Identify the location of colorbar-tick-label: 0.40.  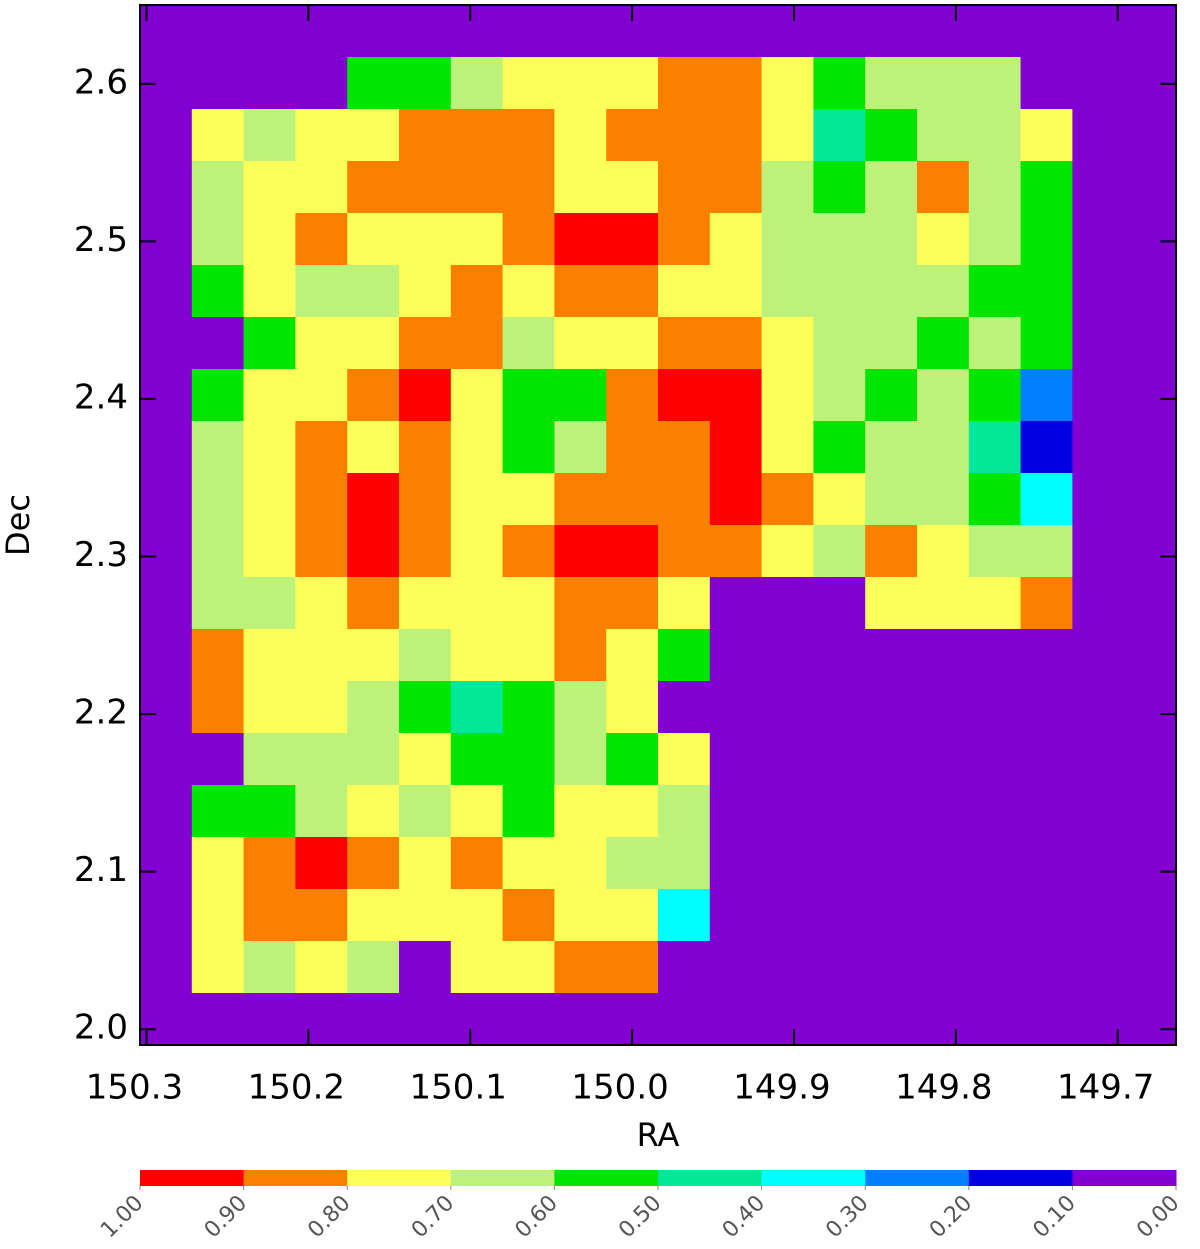
(744, 1217).